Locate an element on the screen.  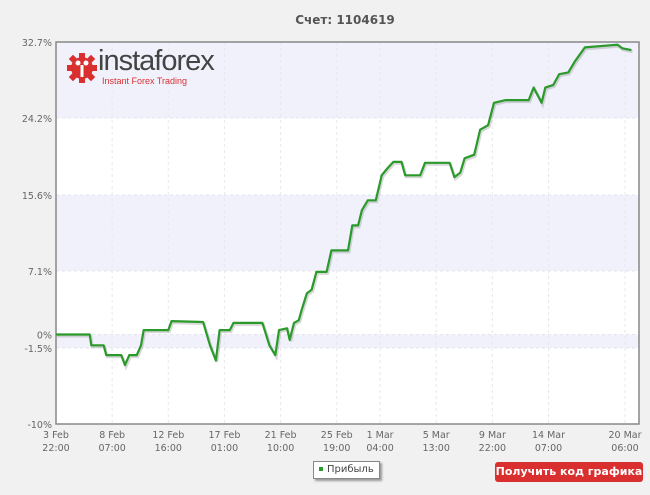
x-tick-label: 19:00 is located at coordinates (336, 448).